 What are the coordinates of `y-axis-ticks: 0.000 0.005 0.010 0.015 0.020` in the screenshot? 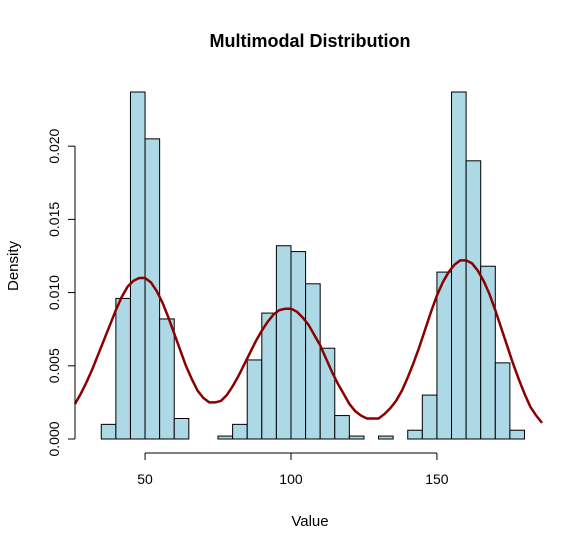 It's located at (60, 292).